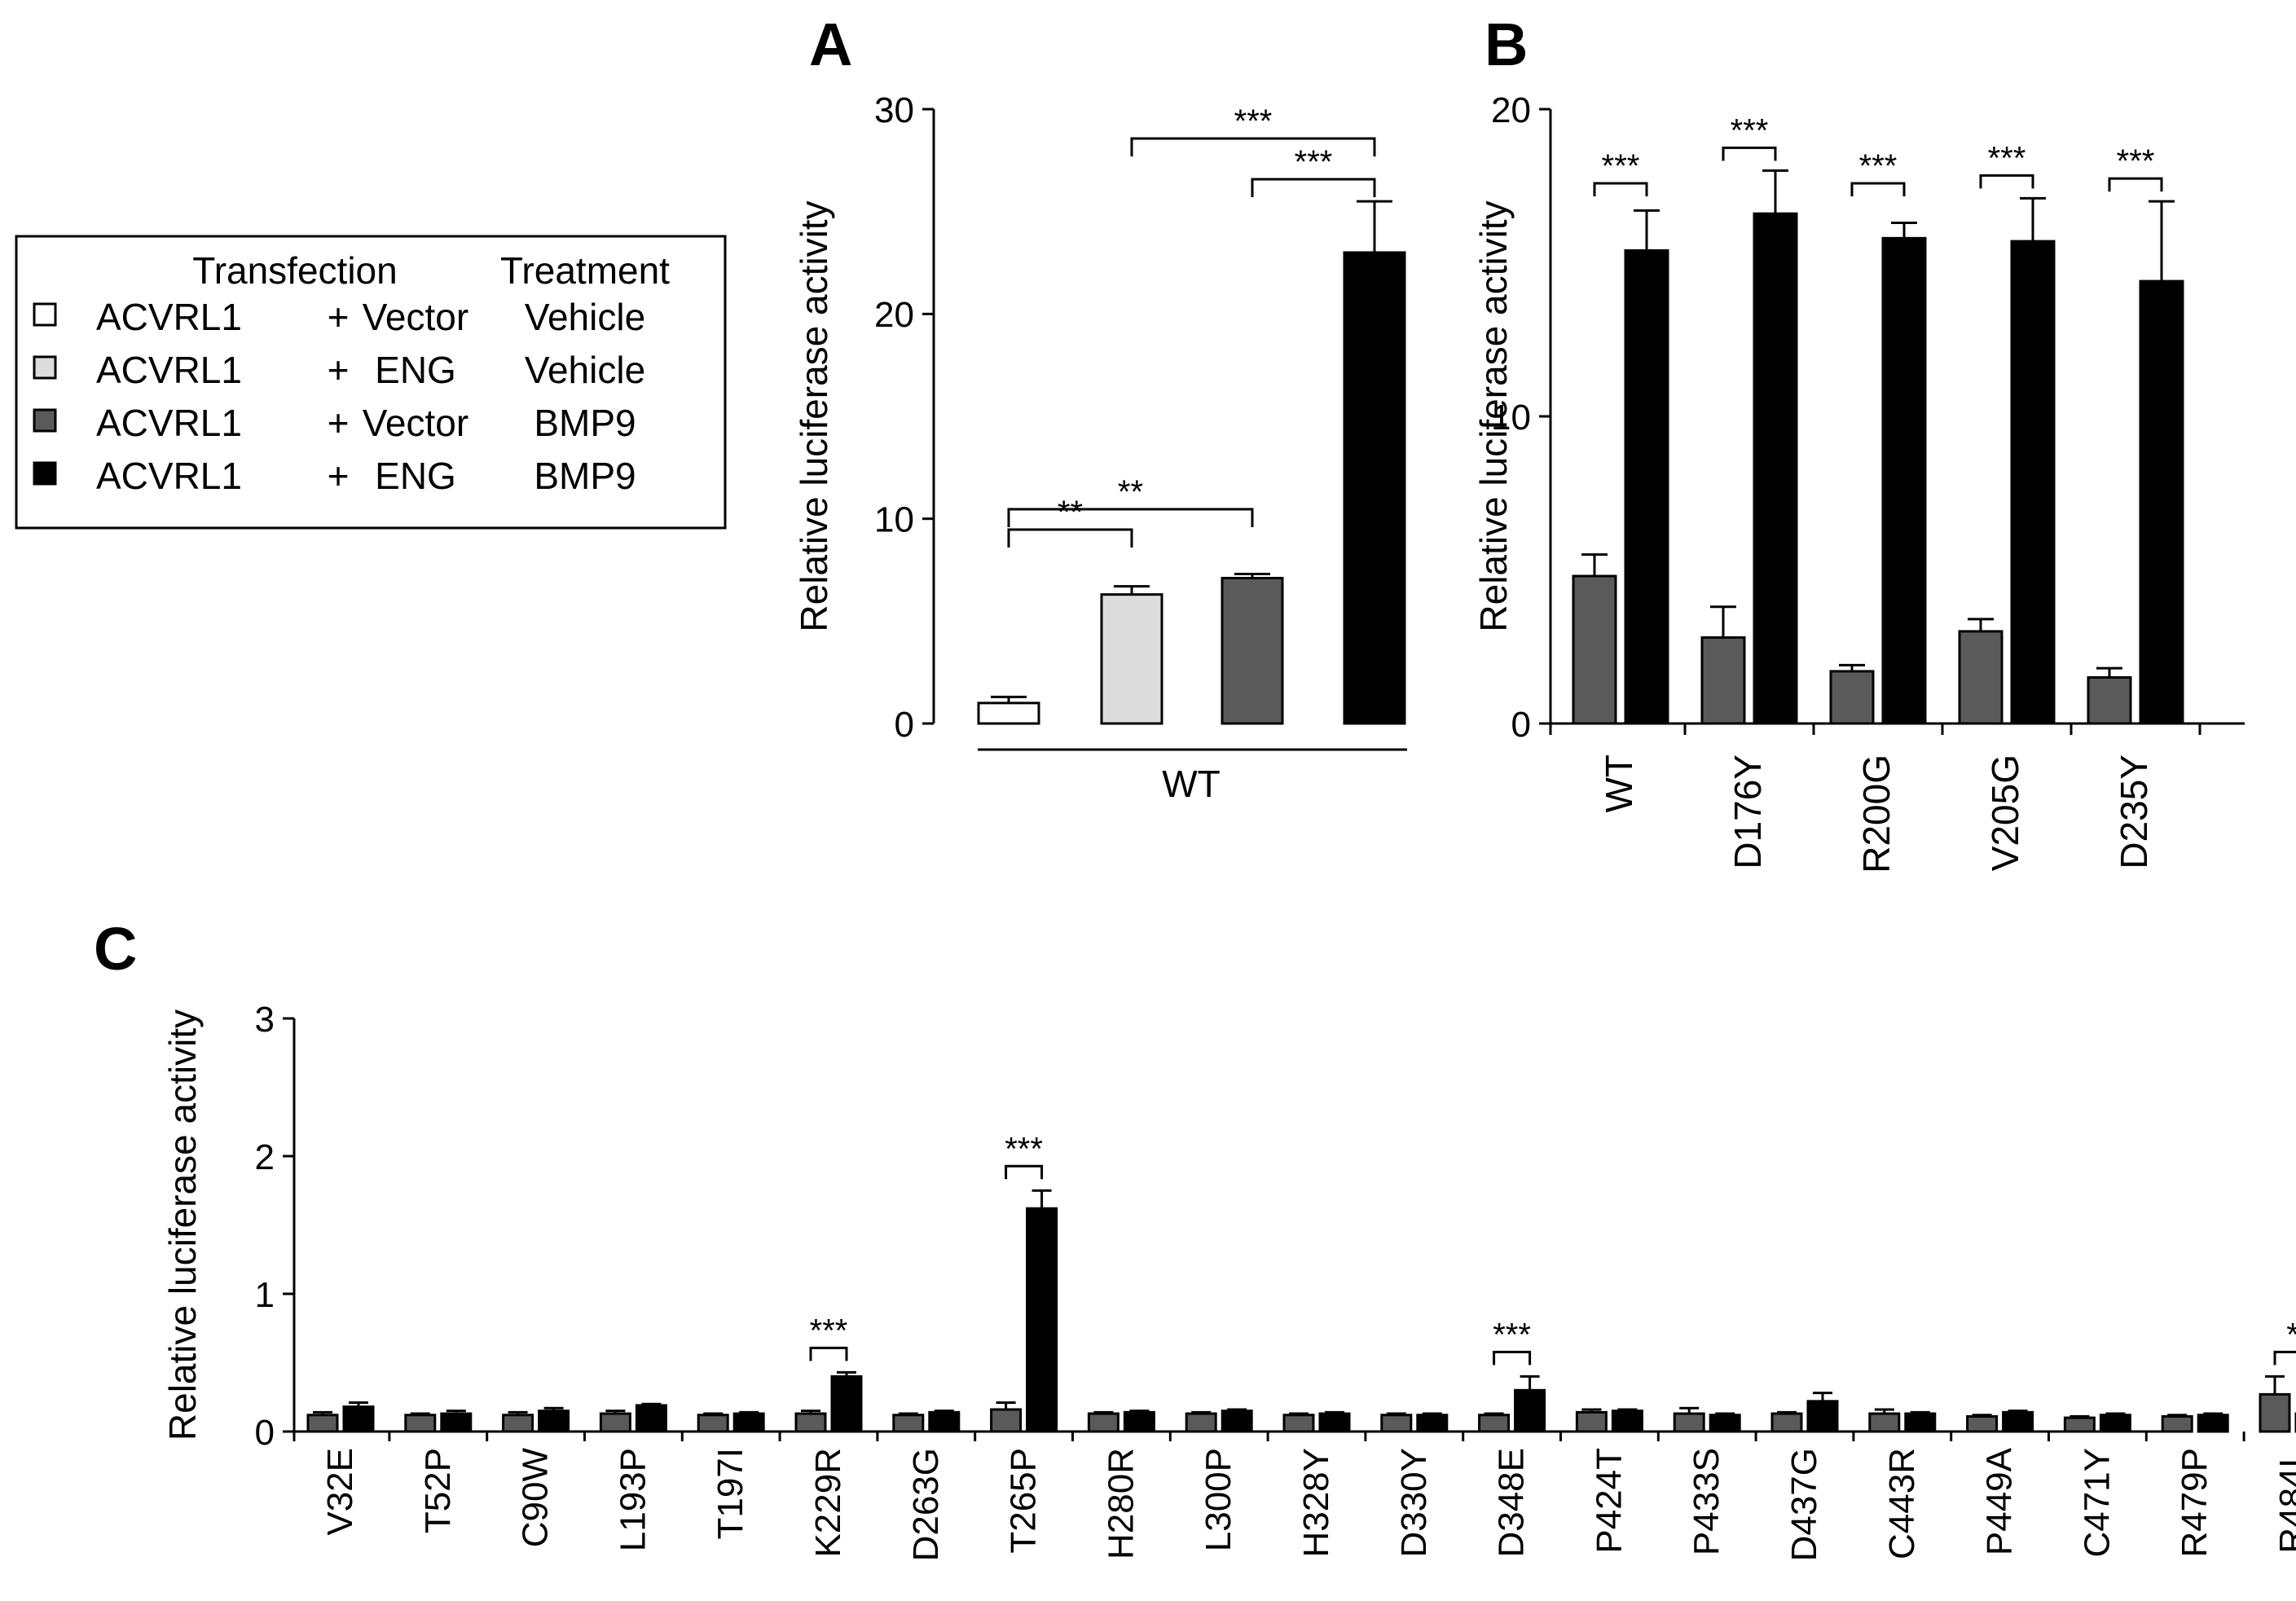  What do you see at coordinates (1511, 110) in the screenshot?
I see `y-tick-label: 20` at bounding box center [1511, 110].